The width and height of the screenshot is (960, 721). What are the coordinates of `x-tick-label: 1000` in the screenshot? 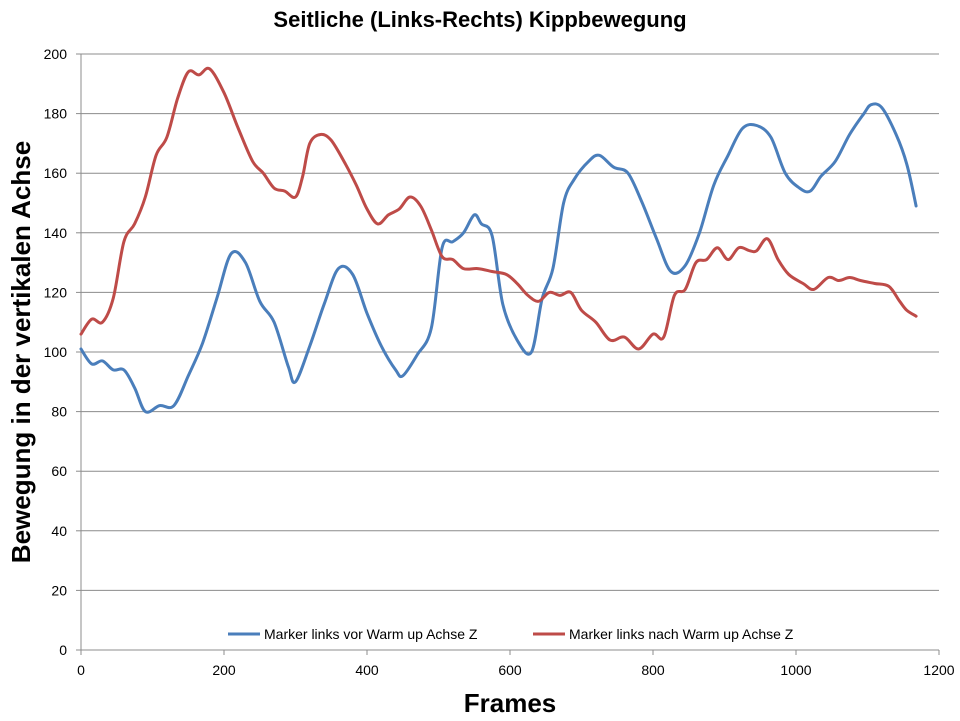 It's located at (795, 670).